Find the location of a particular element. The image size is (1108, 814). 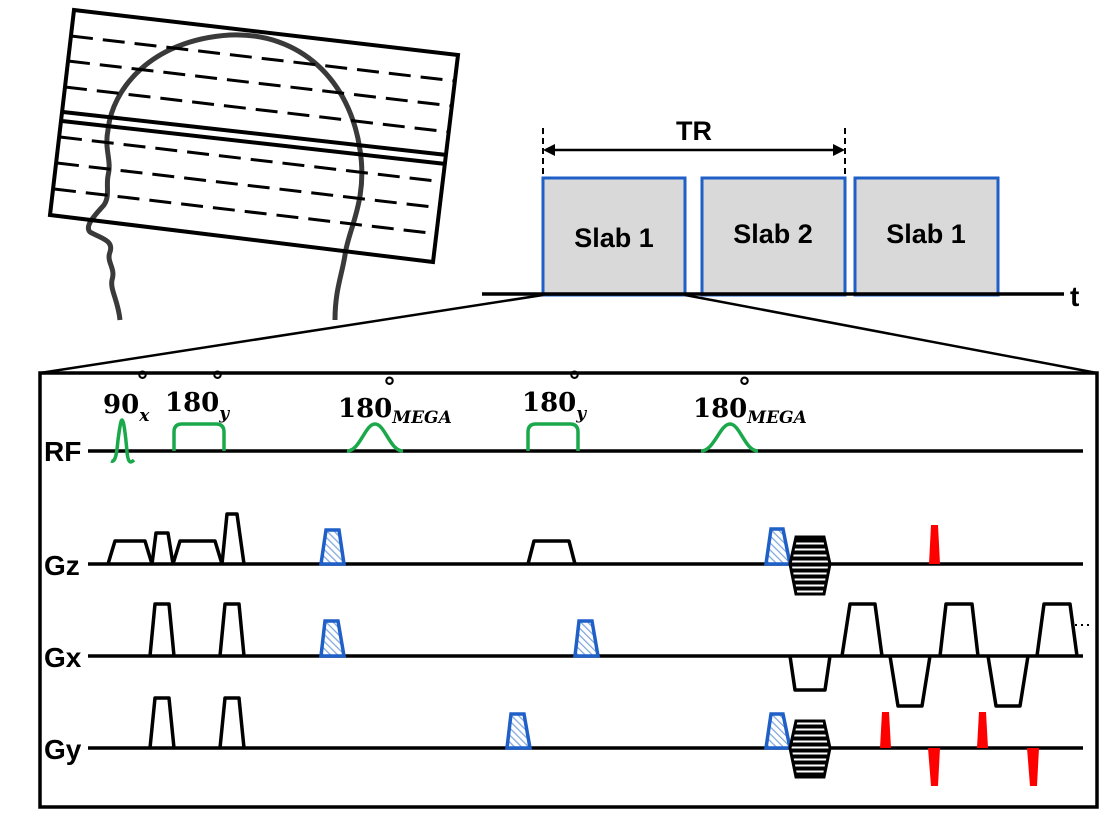

slab-block: Slab 2 is located at coordinates (773, 236).